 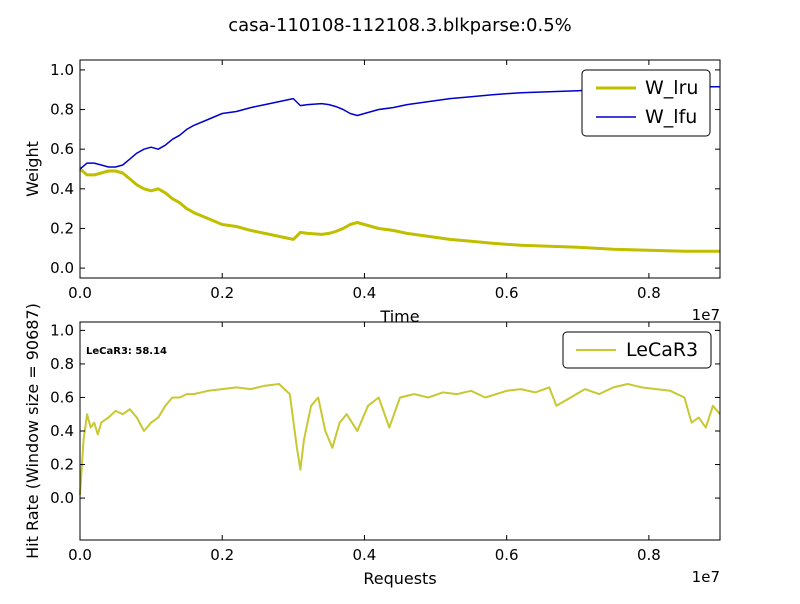 What do you see at coordinates (399, 578) in the screenshot?
I see `chart-hitrate-xlabel: Requests` at bounding box center [399, 578].